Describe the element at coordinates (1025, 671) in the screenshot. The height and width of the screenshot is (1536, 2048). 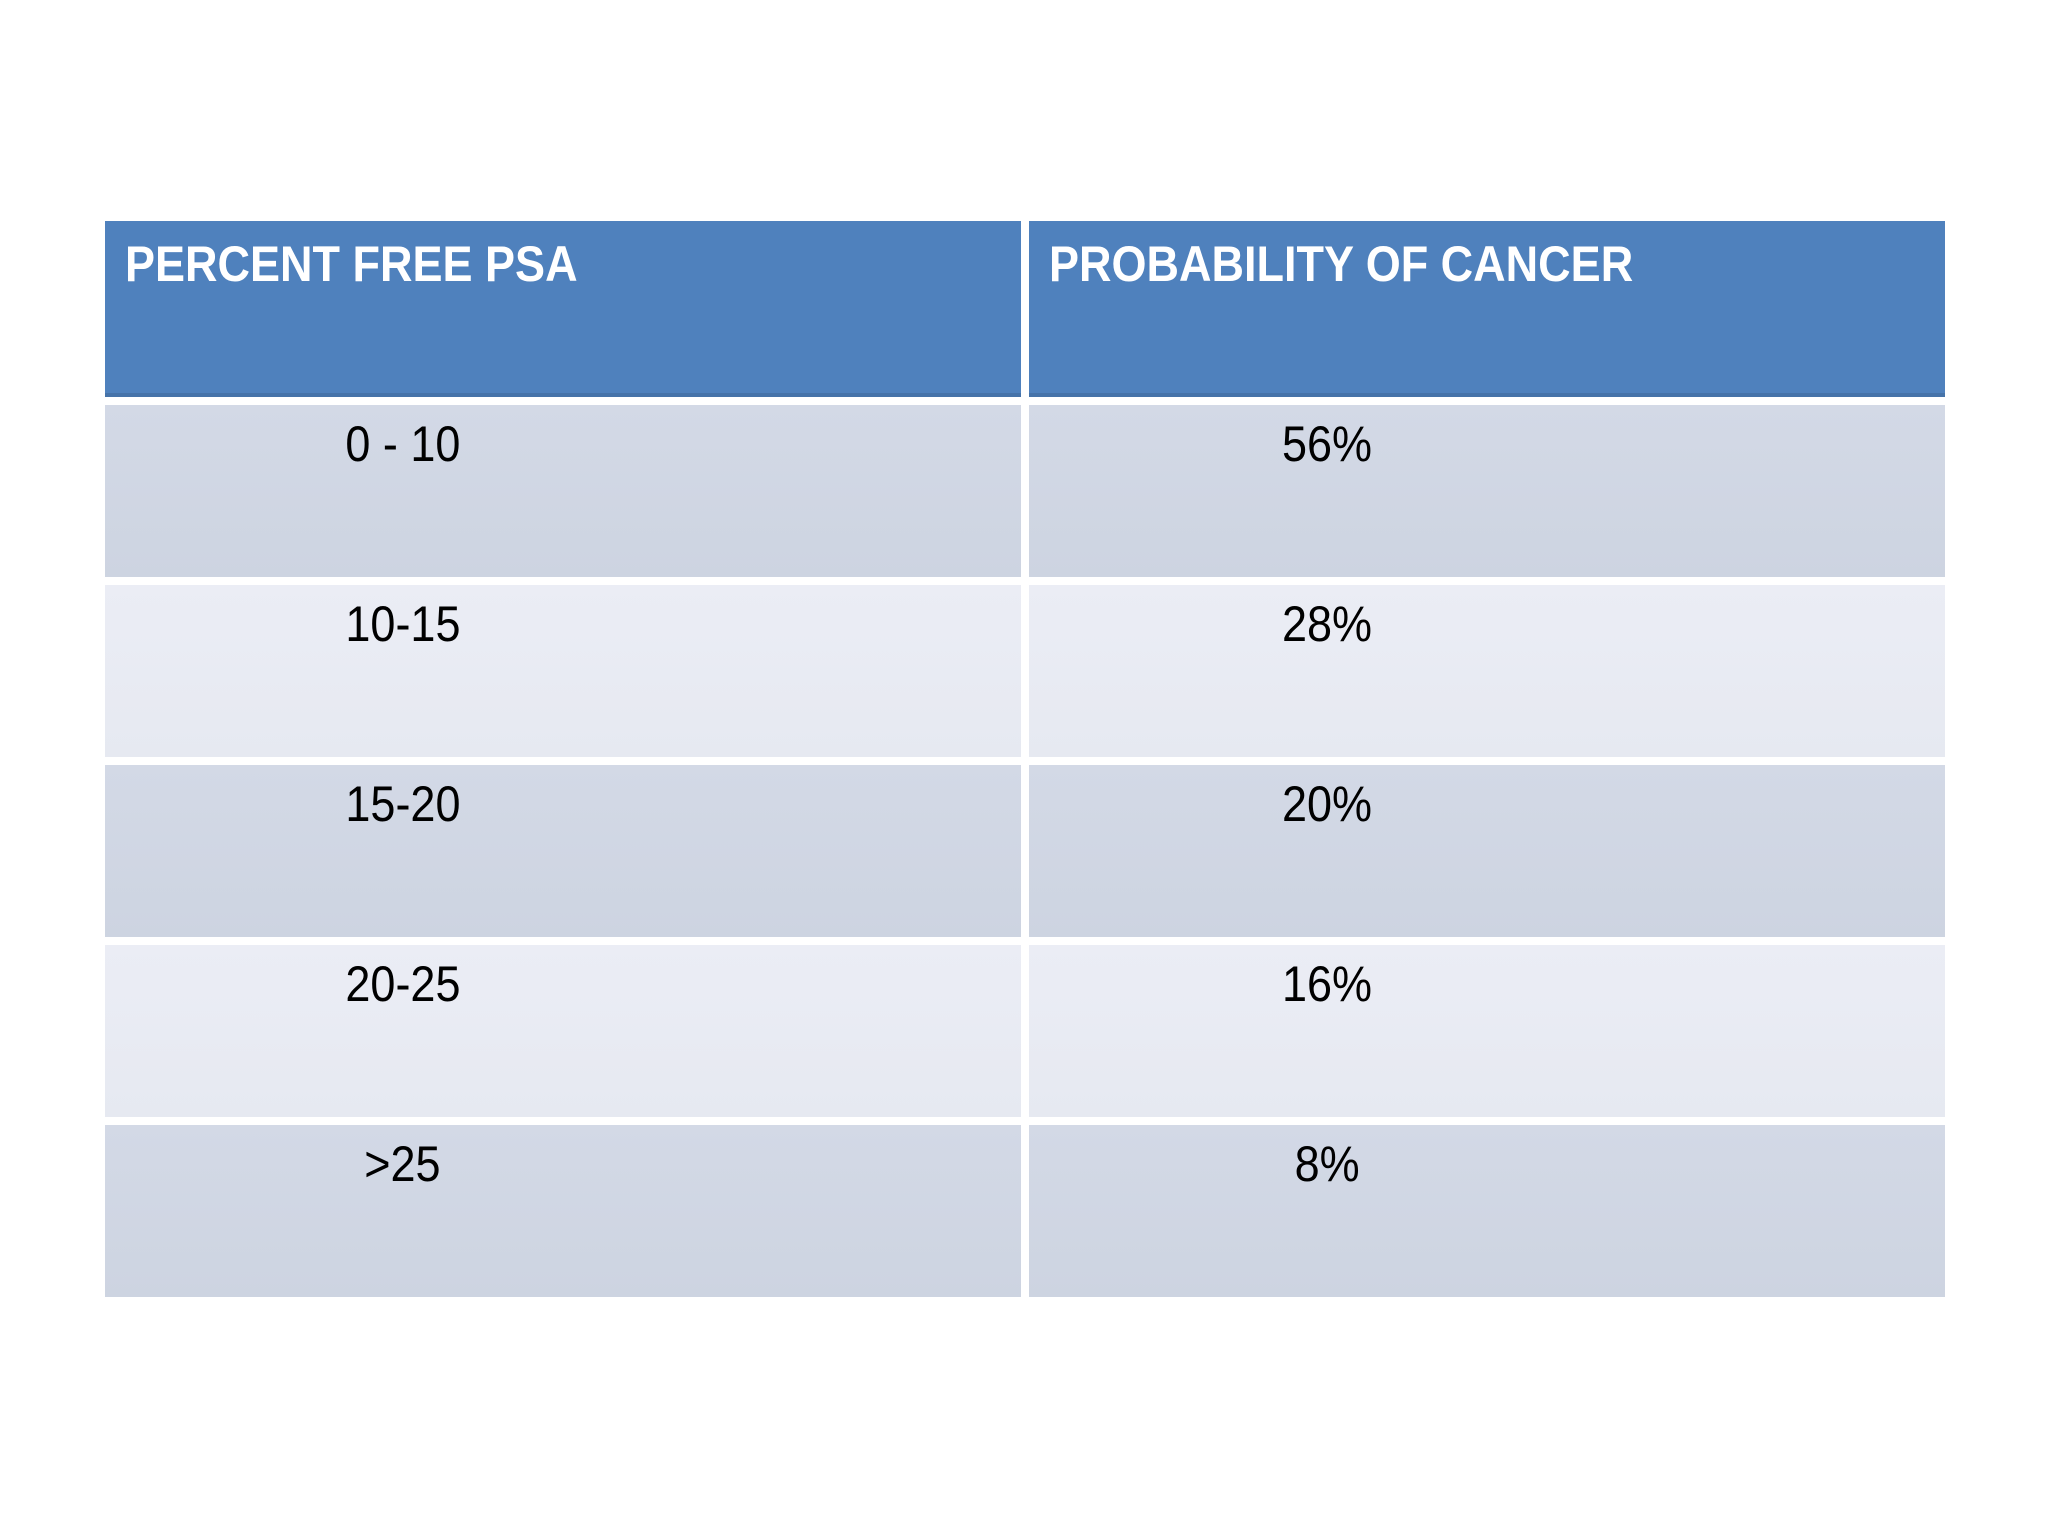
I see `table-row: 10-15 28%` at that location.